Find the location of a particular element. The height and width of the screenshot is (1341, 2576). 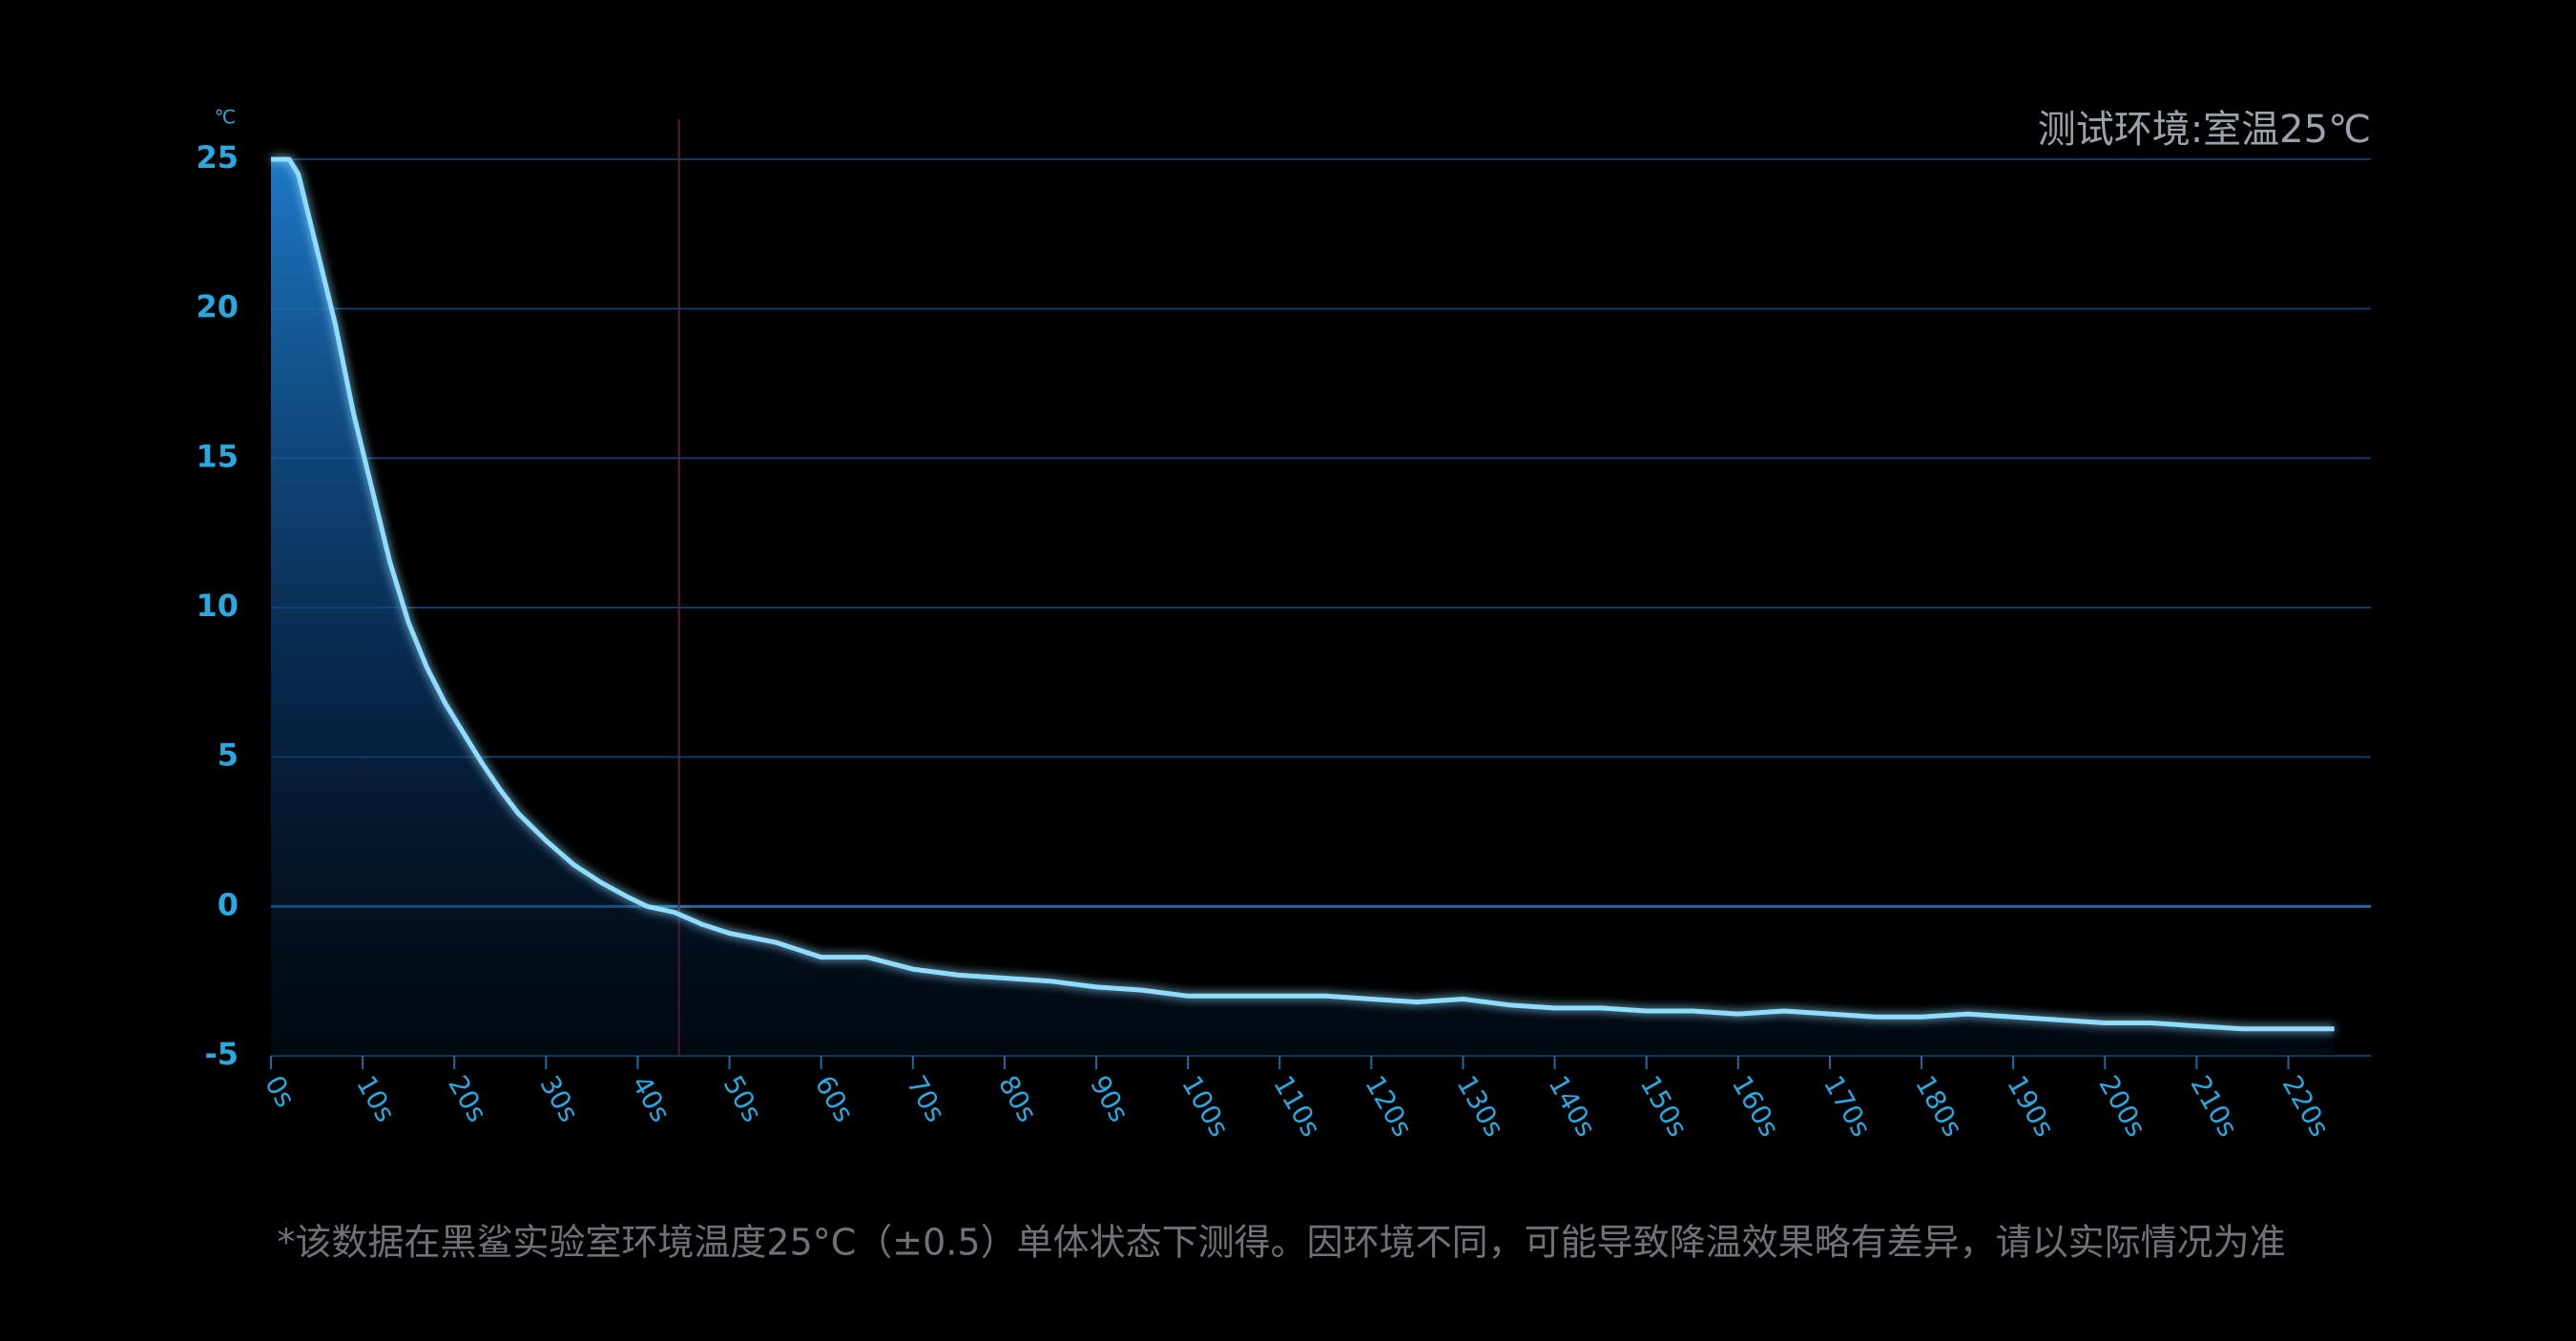

y-tick-label: 5 is located at coordinates (228, 755).